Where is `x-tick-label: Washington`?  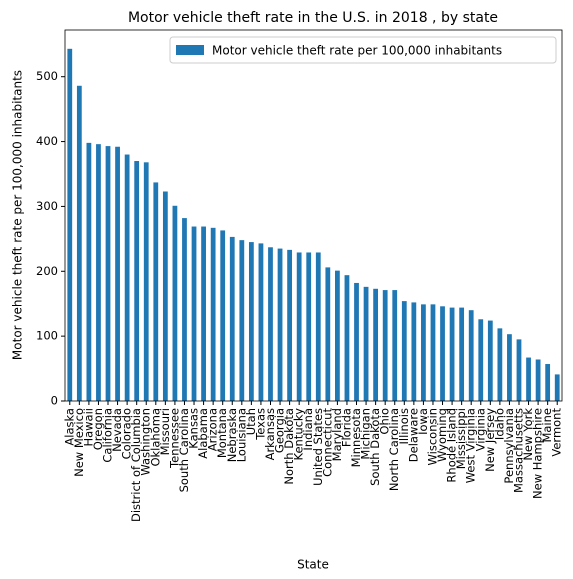
x-tick-label: Washington is located at coordinates (146, 442).